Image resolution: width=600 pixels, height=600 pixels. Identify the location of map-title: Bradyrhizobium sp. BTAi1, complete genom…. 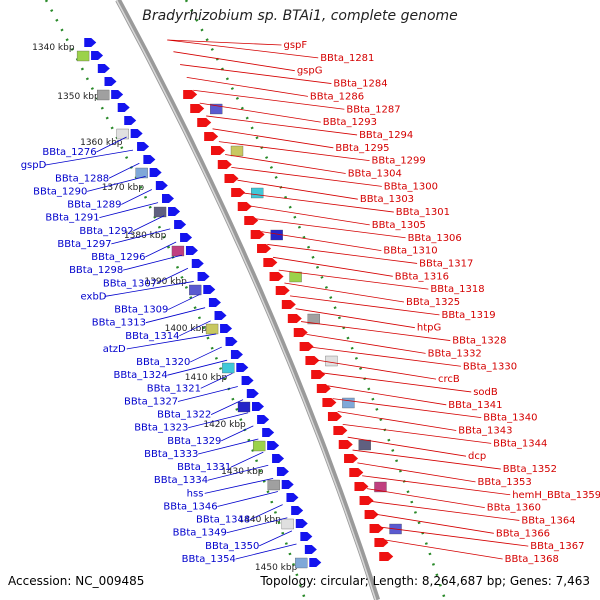
(300, 16).